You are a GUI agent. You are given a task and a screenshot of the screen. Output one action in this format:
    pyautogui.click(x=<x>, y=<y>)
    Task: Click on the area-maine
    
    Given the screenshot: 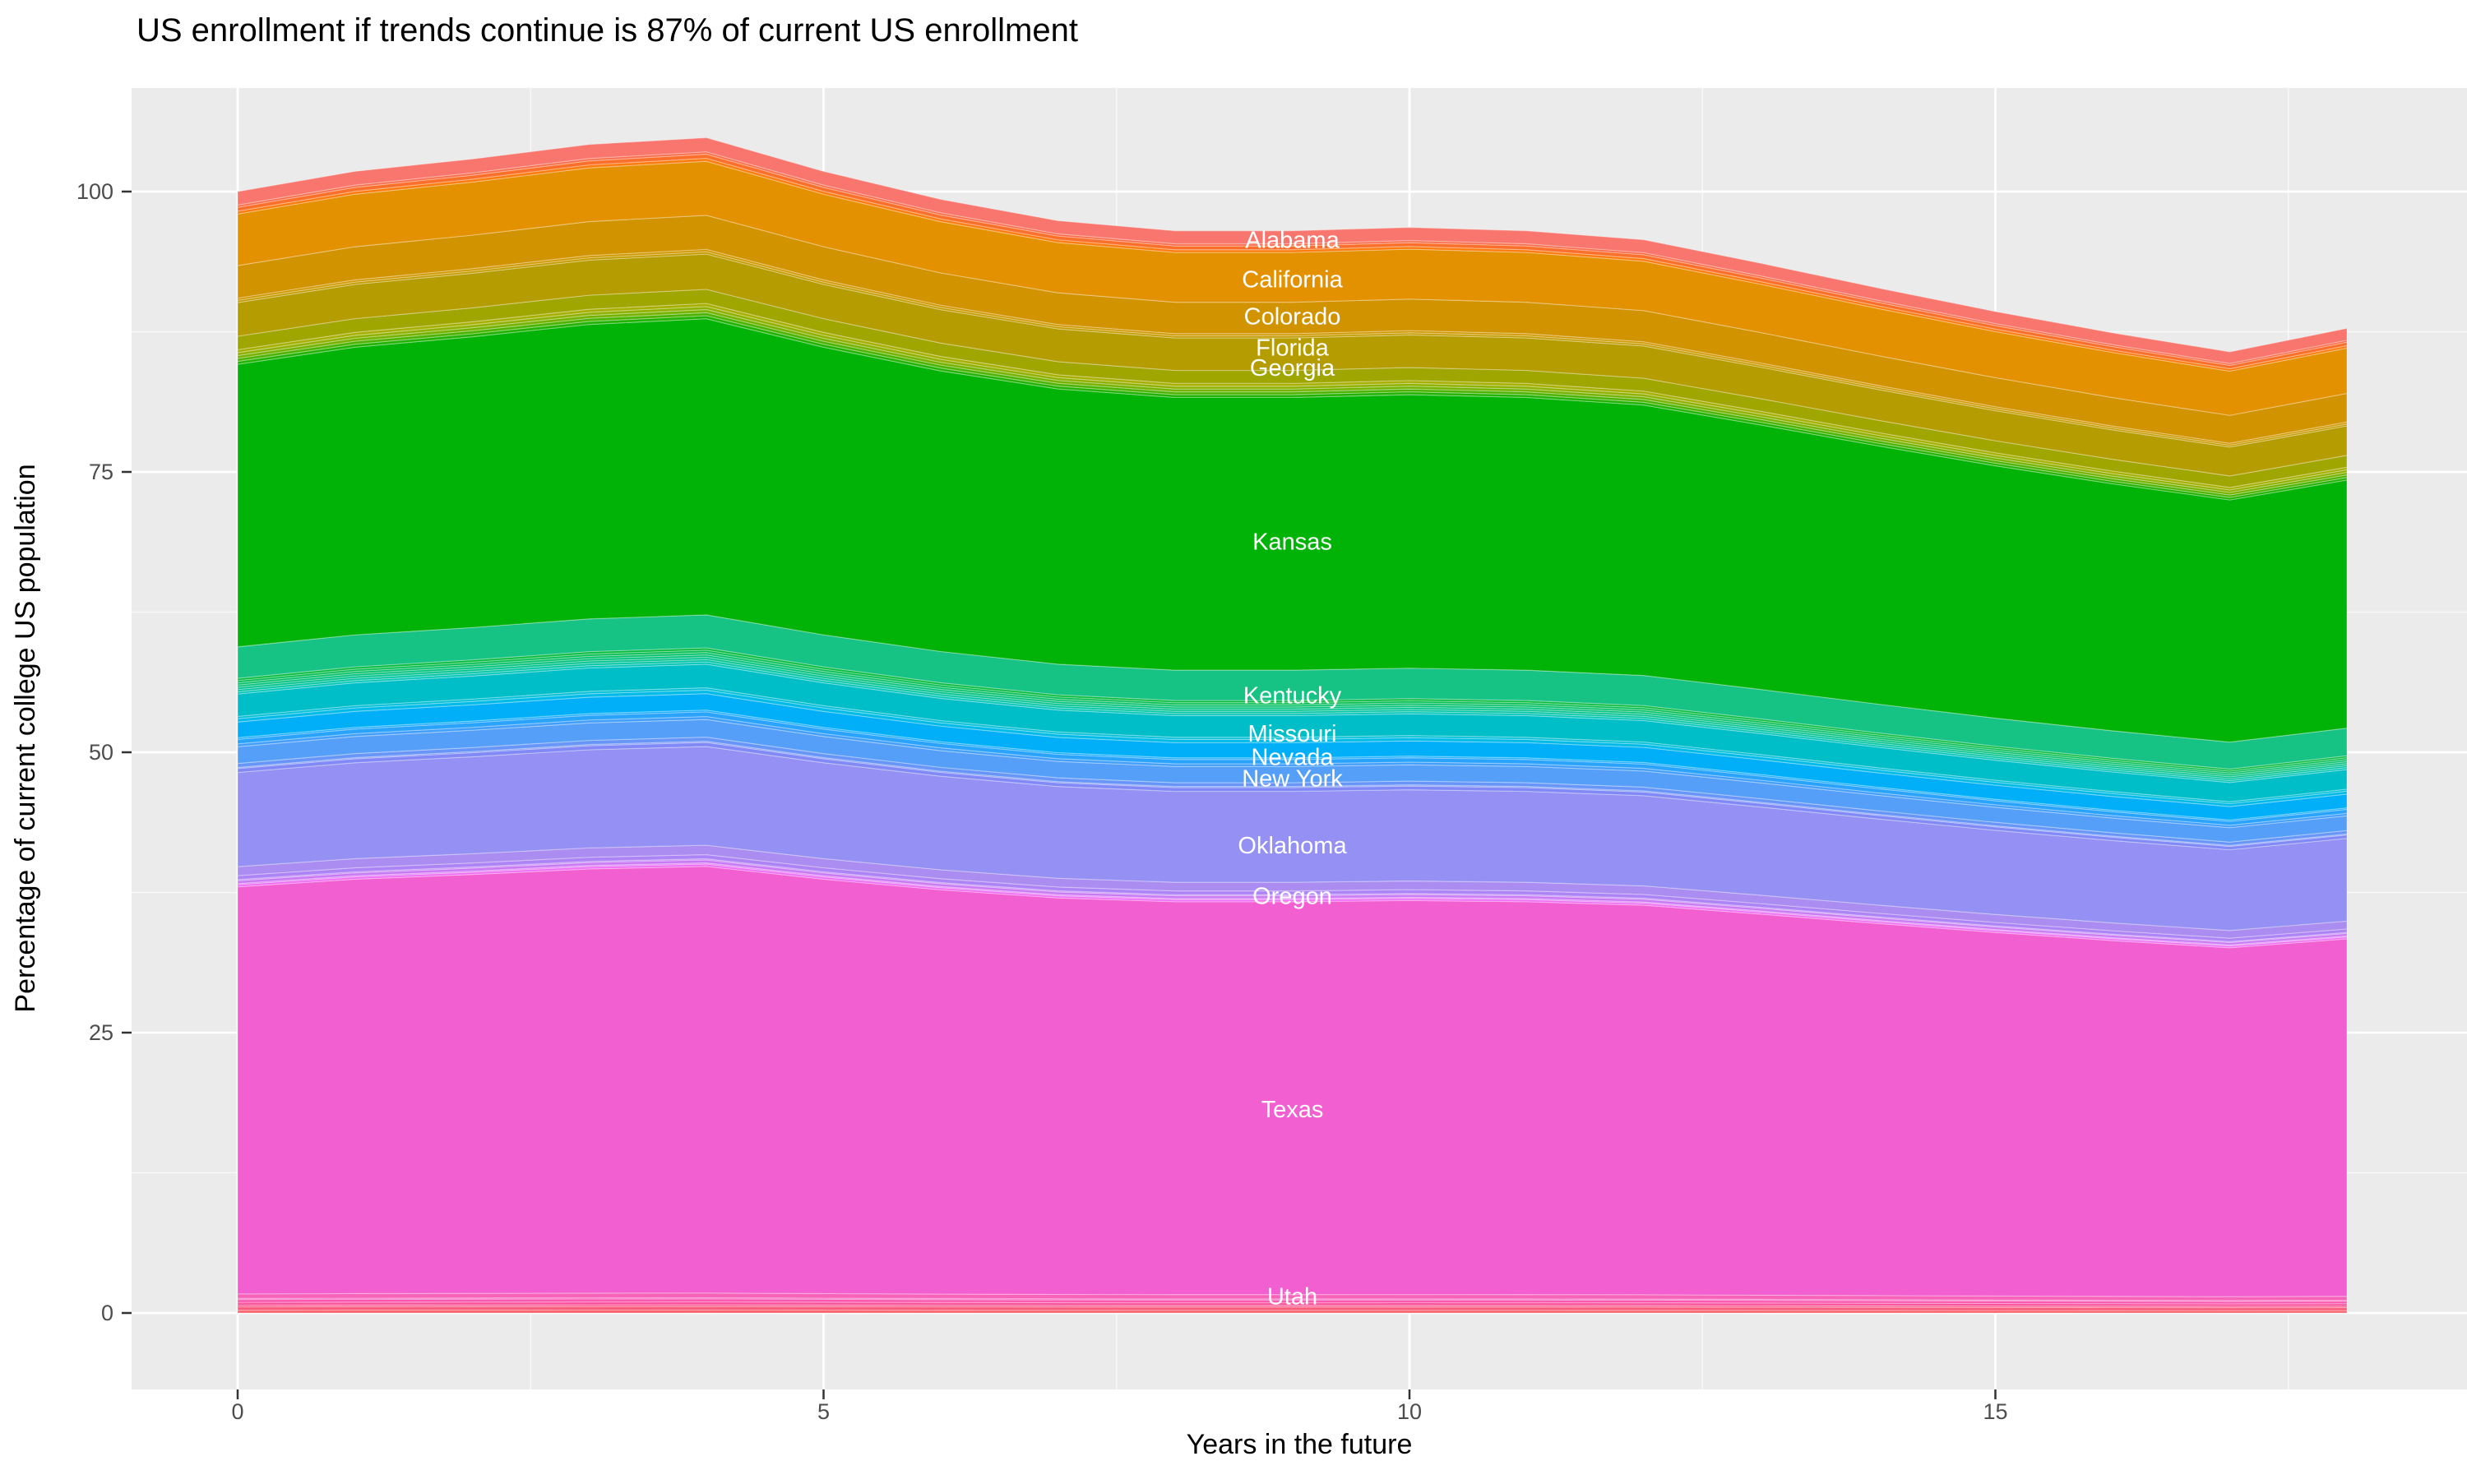 What is the action you would take?
    pyautogui.click(x=1292, y=712)
    